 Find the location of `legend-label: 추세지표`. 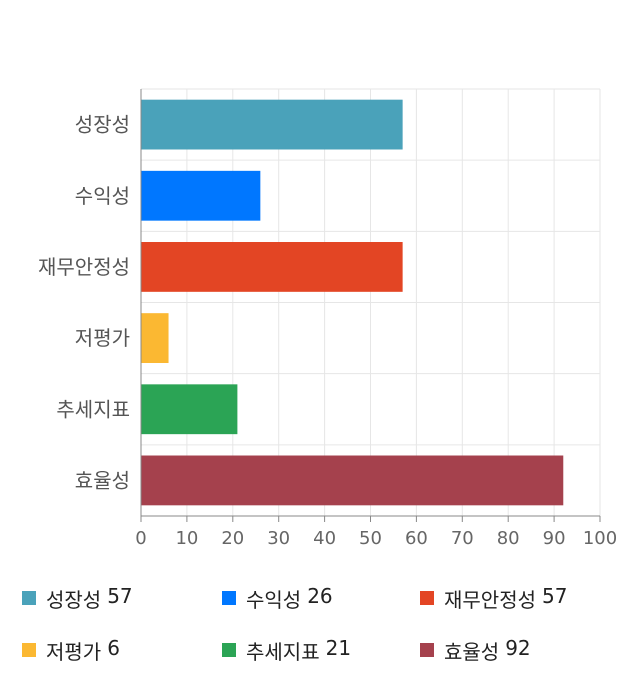

legend-label: 추세지표 is located at coordinates (283, 651).